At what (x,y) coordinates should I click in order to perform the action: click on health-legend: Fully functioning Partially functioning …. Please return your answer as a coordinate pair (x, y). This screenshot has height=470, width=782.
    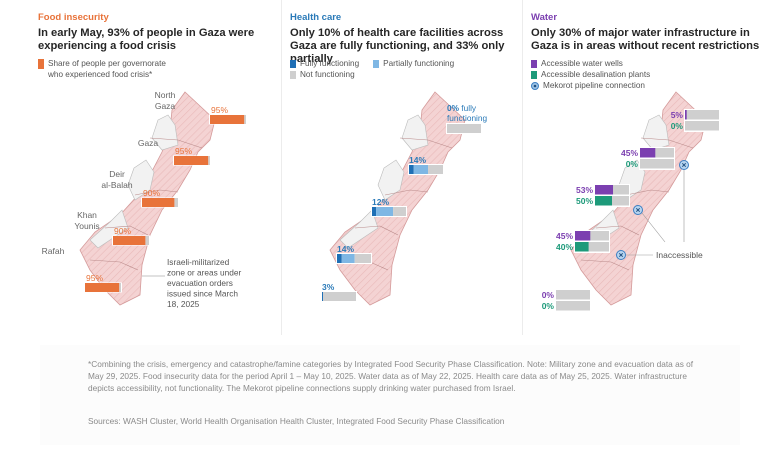
    Looking at the image, I should click on (372, 69).